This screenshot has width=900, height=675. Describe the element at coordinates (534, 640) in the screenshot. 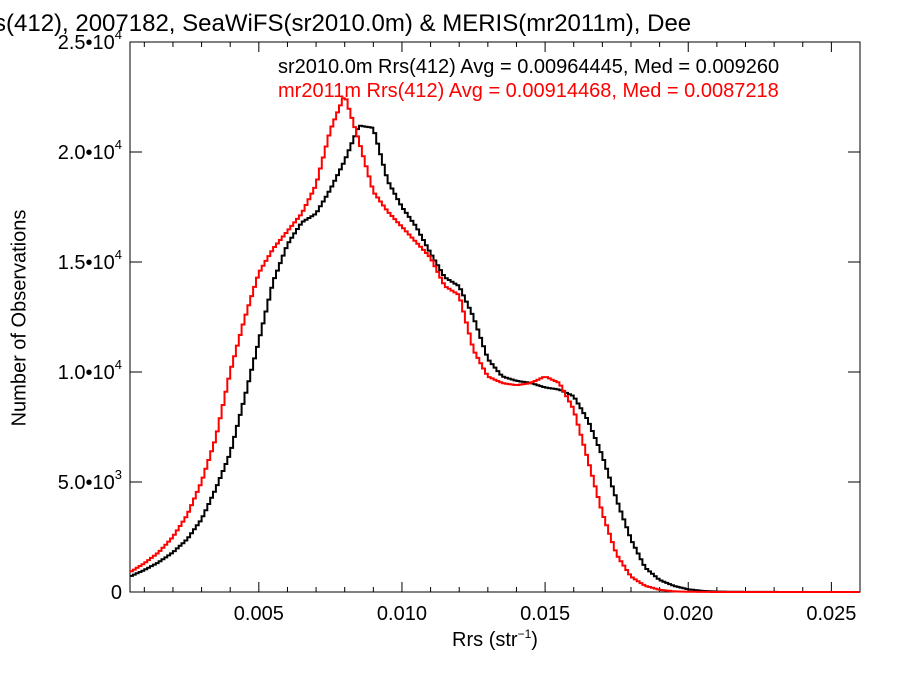

I see `x-axis-label-close: )` at that location.